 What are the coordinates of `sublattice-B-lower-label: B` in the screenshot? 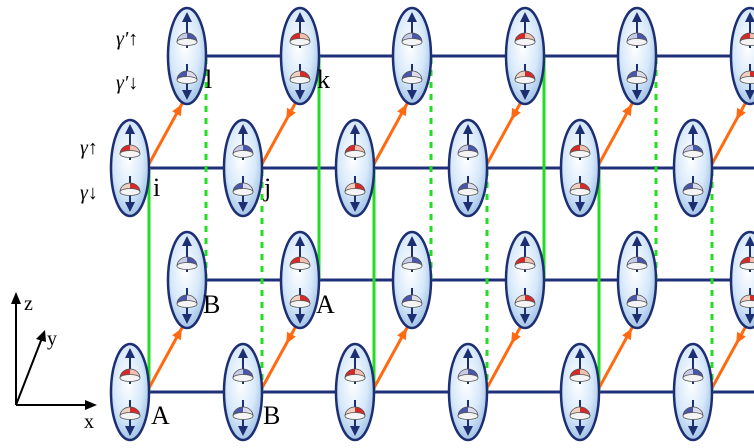 It's located at (271, 415).